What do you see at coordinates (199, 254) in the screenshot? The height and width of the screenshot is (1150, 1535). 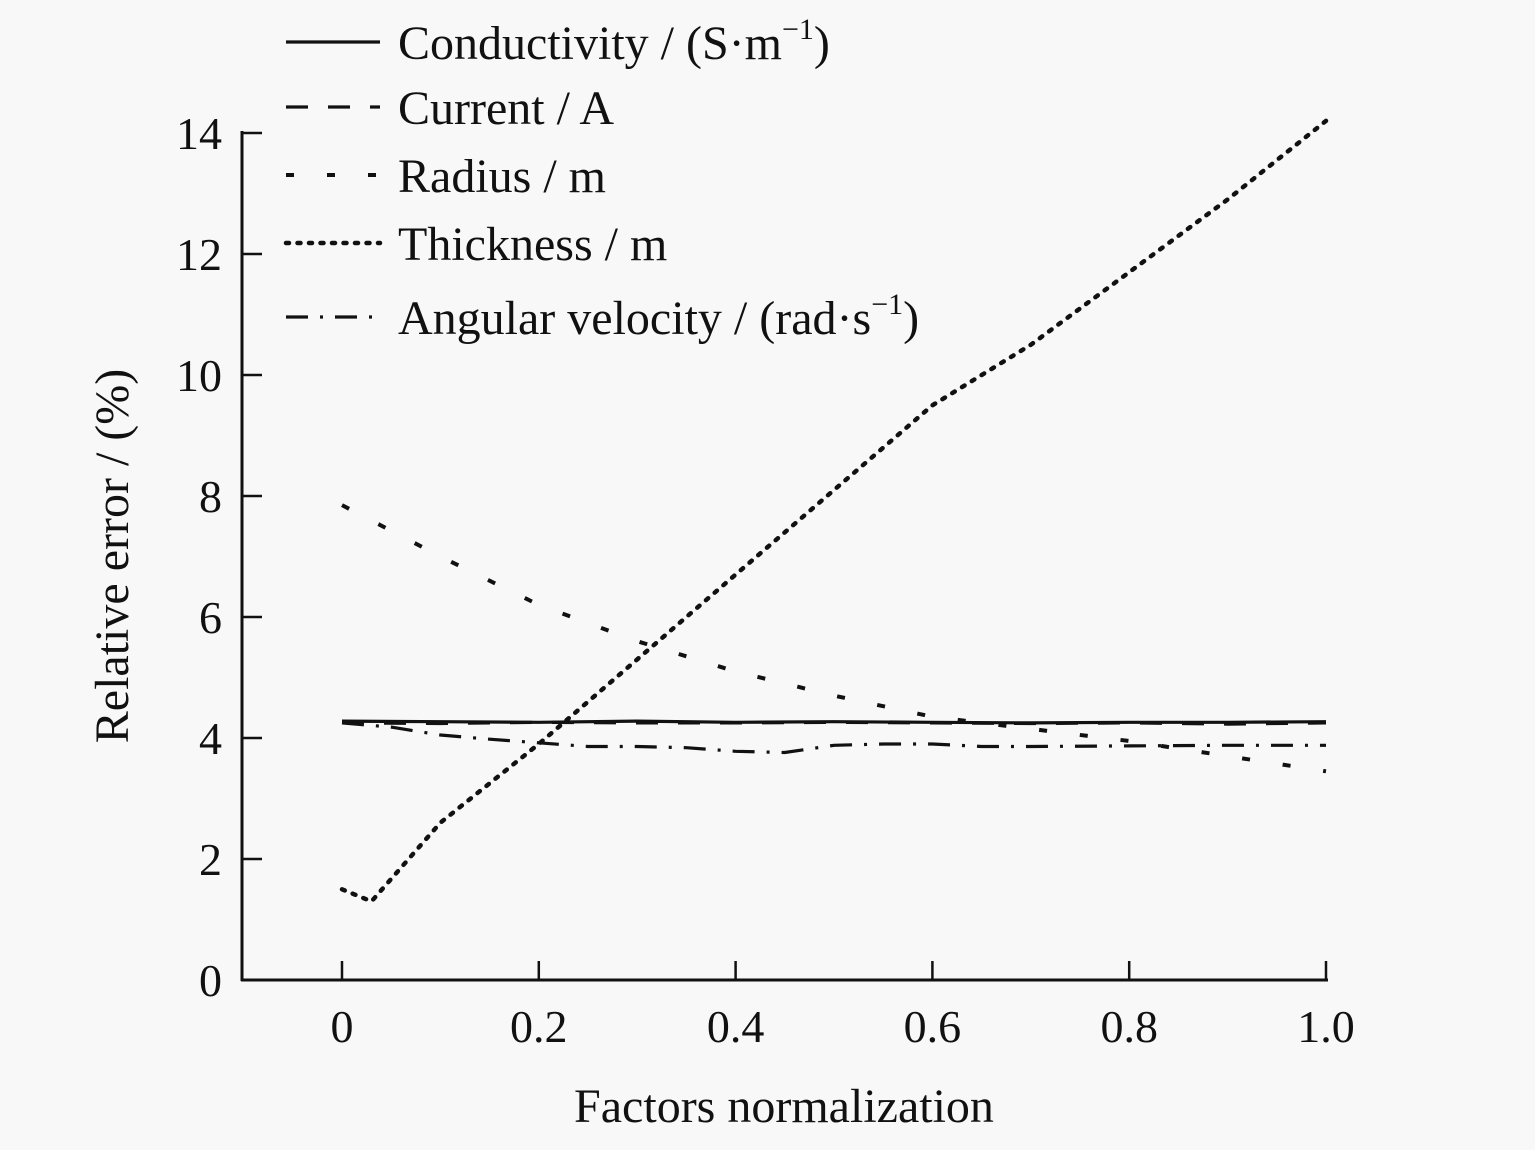 I see `y-tick-label: 12` at bounding box center [199, 254].